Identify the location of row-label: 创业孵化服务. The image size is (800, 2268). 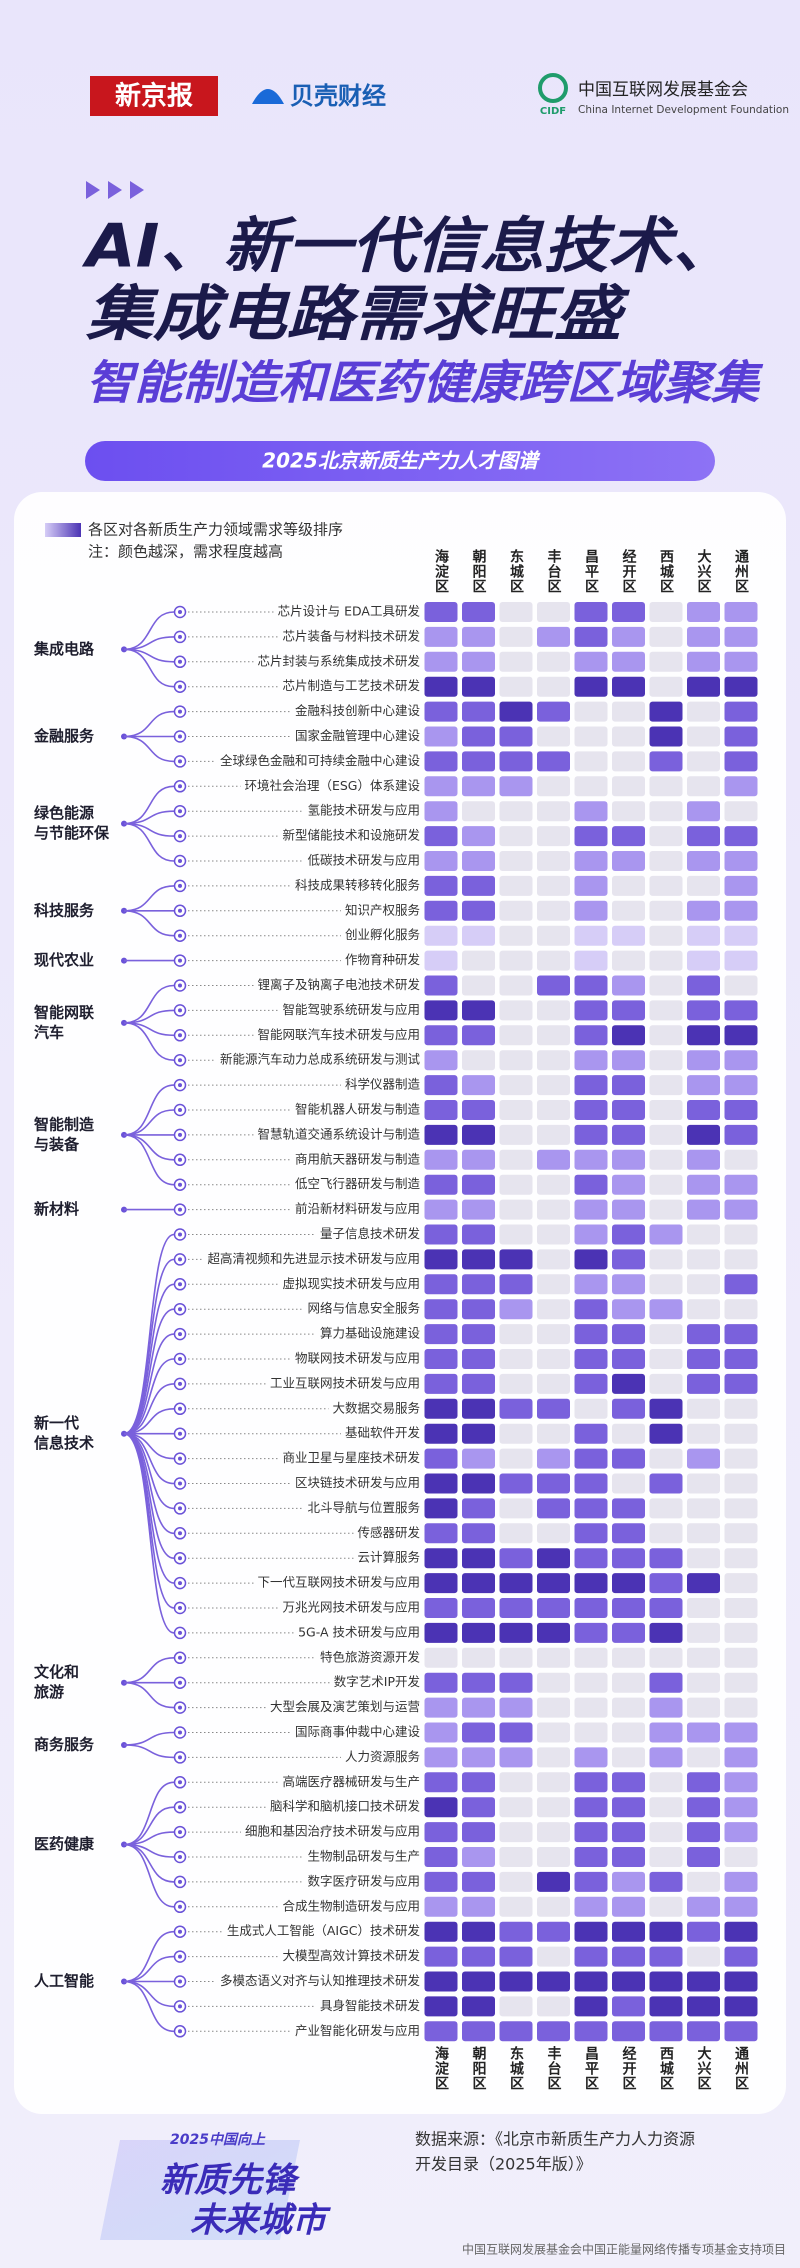
(382, 934).